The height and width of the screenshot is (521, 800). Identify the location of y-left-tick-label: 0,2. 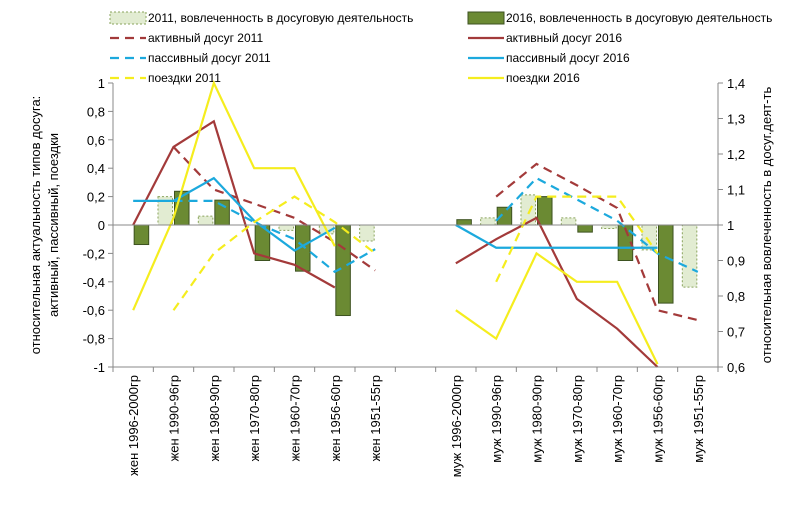
(96, 197).